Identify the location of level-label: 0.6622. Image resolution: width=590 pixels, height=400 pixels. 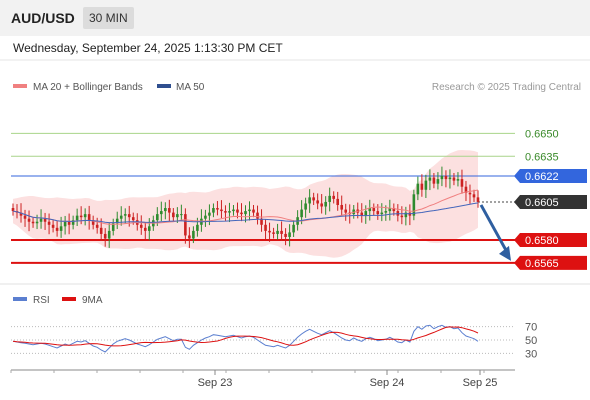
(542, 177).